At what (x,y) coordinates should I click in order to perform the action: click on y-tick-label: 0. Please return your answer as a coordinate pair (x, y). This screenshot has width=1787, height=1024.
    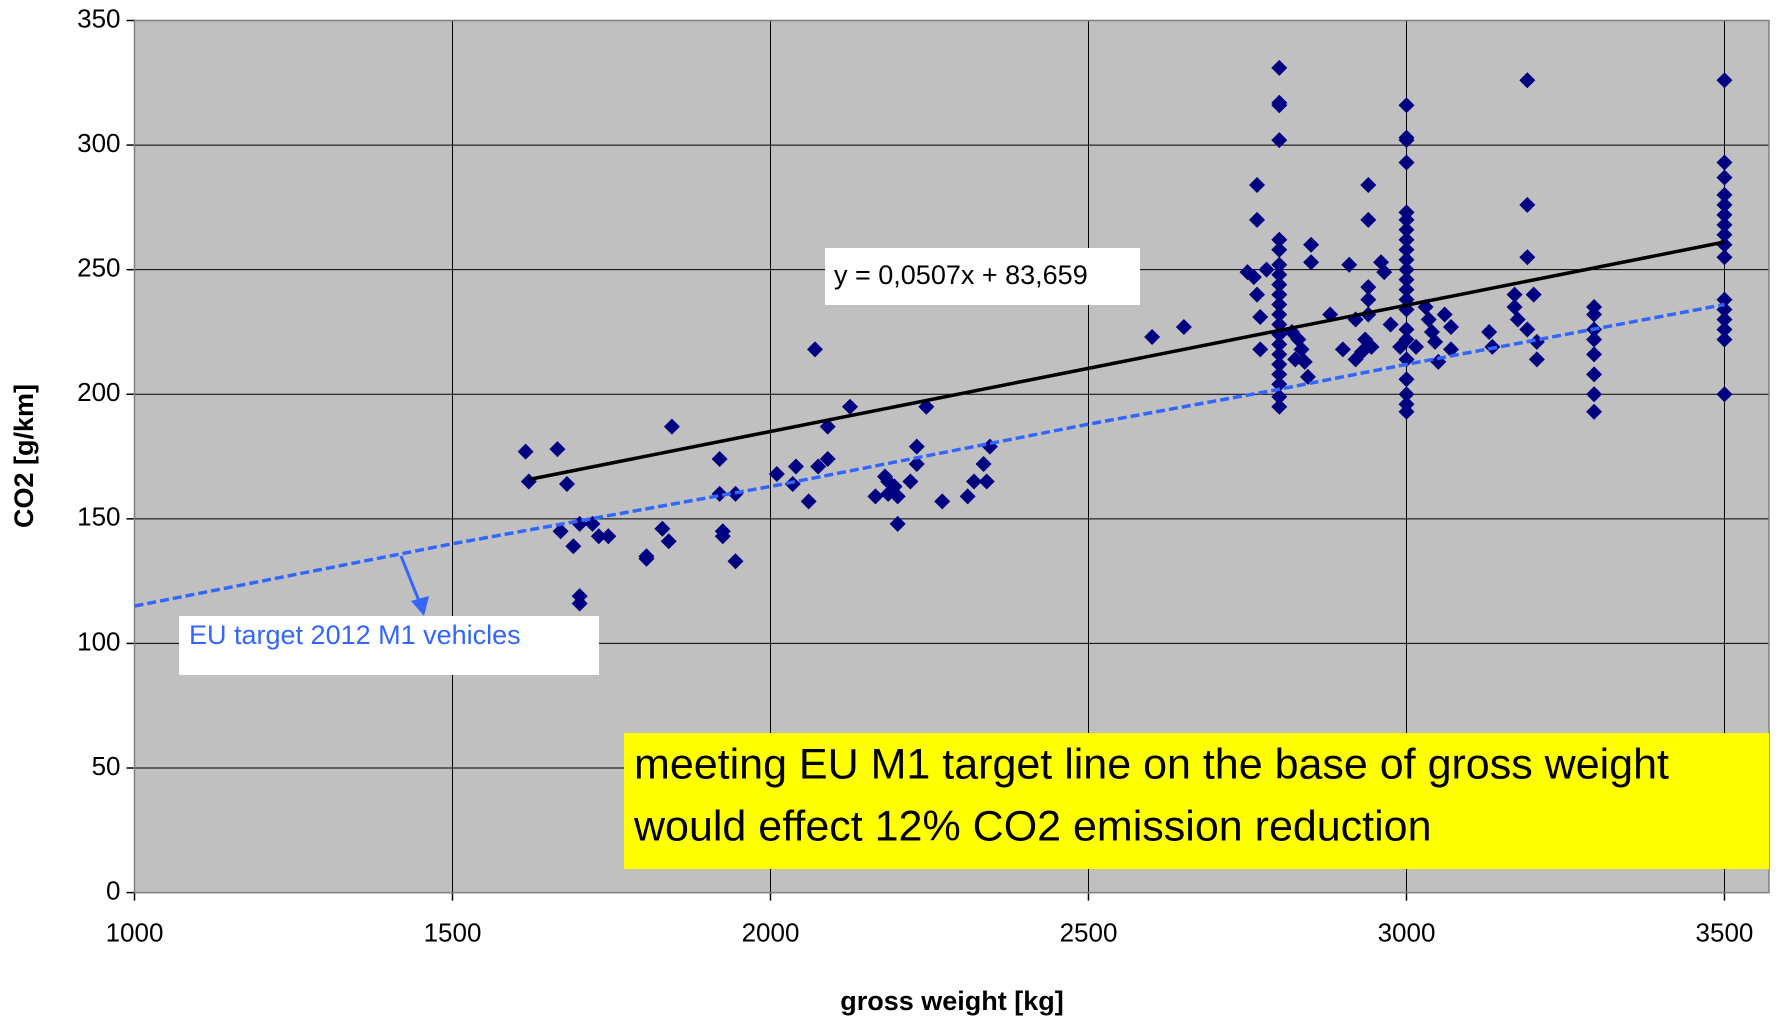
    Looking at the image, I should click on (113, 890).